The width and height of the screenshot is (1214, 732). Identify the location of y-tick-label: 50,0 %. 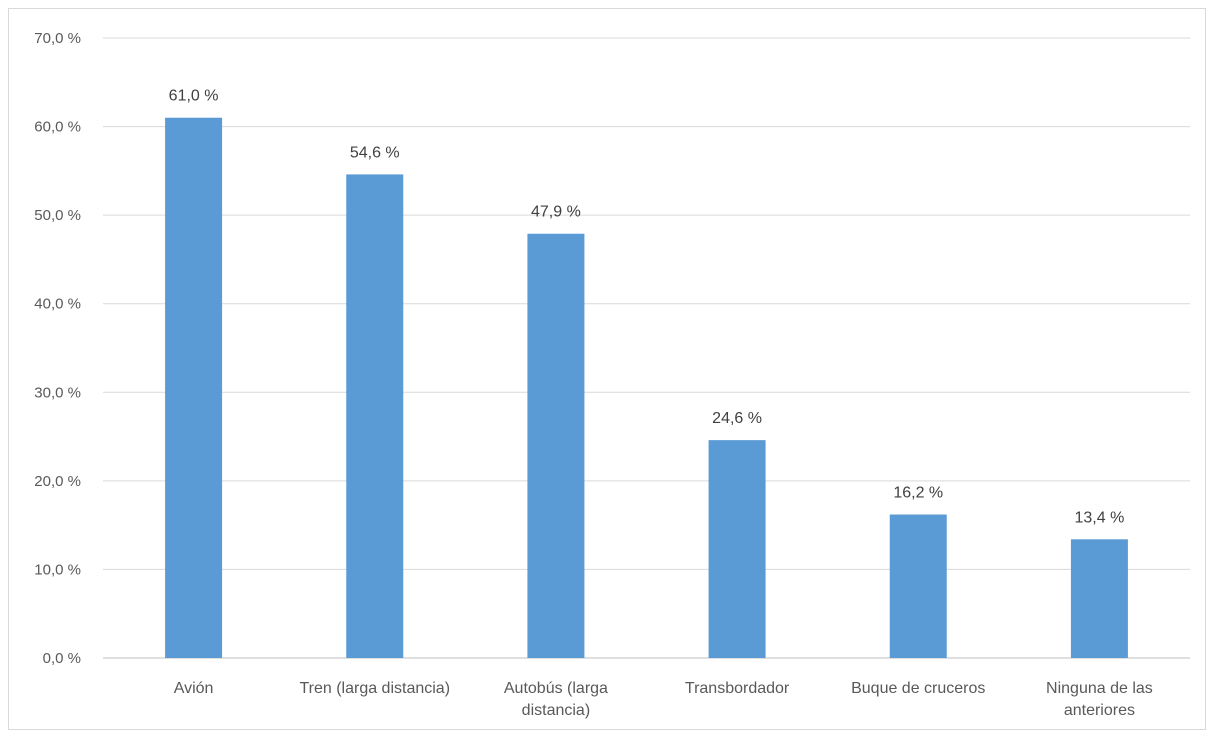
(57, 215).